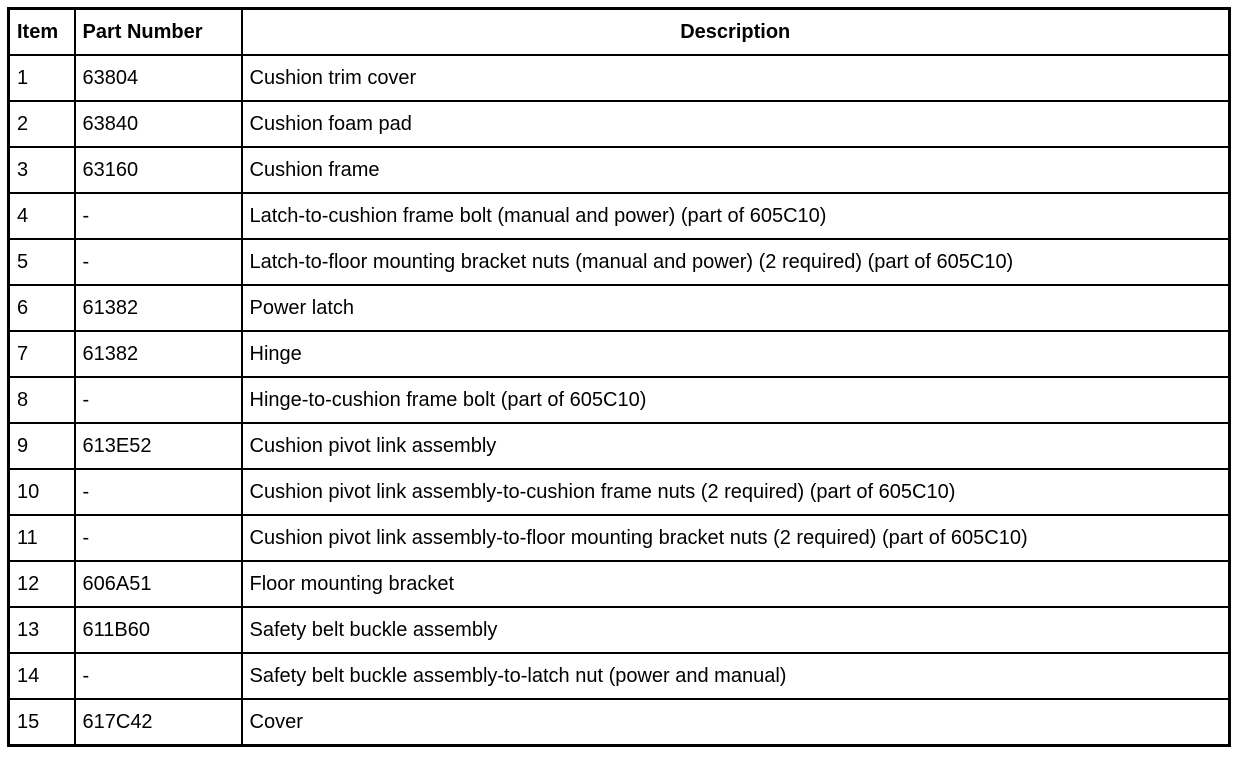 This screenshot has height=780, width=1248. I want to click on item-cell: 7, so click(41, 354).